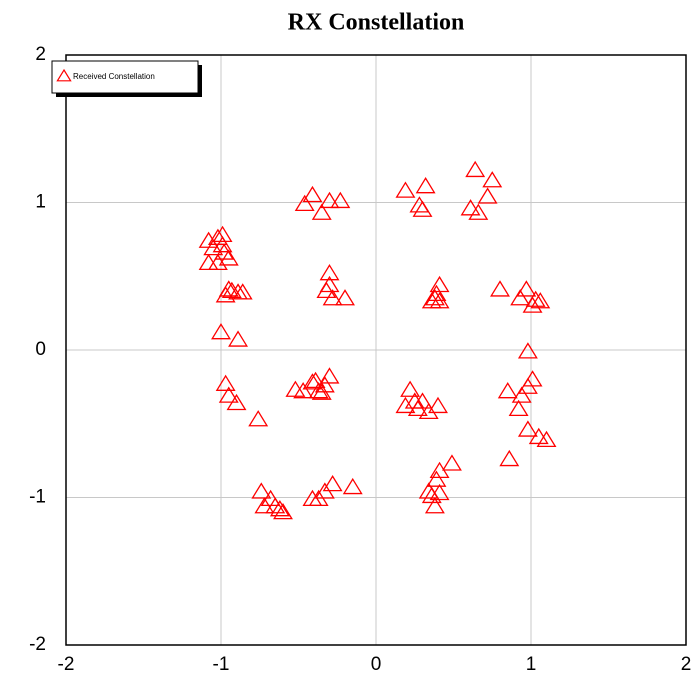 The width and height of the screenshot is (695, 699). What do you see at coordinates (40, 54) in the screenshot?
I see `y-tick-label: 2` at bounding box center [40, 54].